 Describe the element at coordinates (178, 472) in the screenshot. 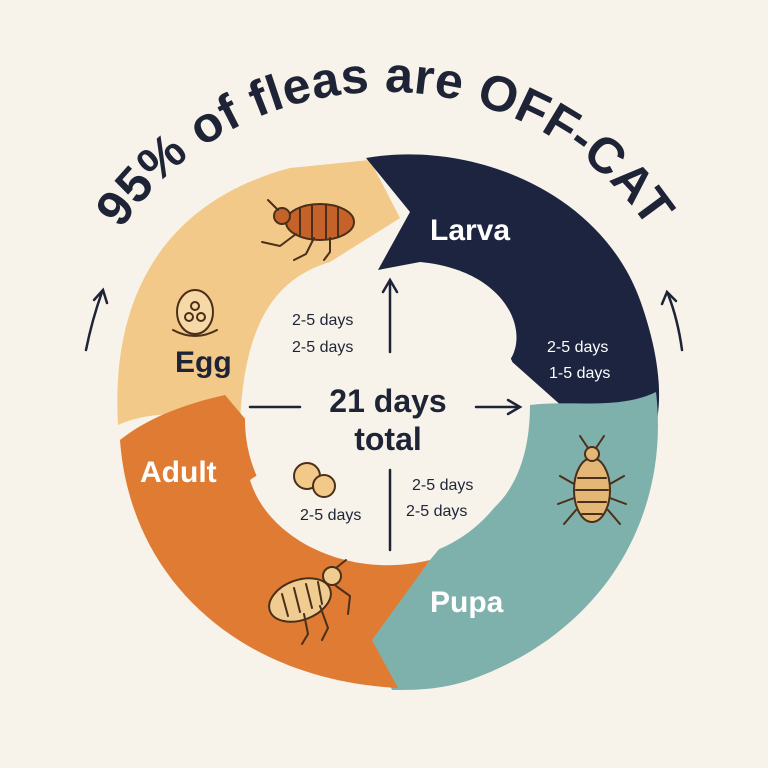

I see `stage-label-adult: Adult` at that location.